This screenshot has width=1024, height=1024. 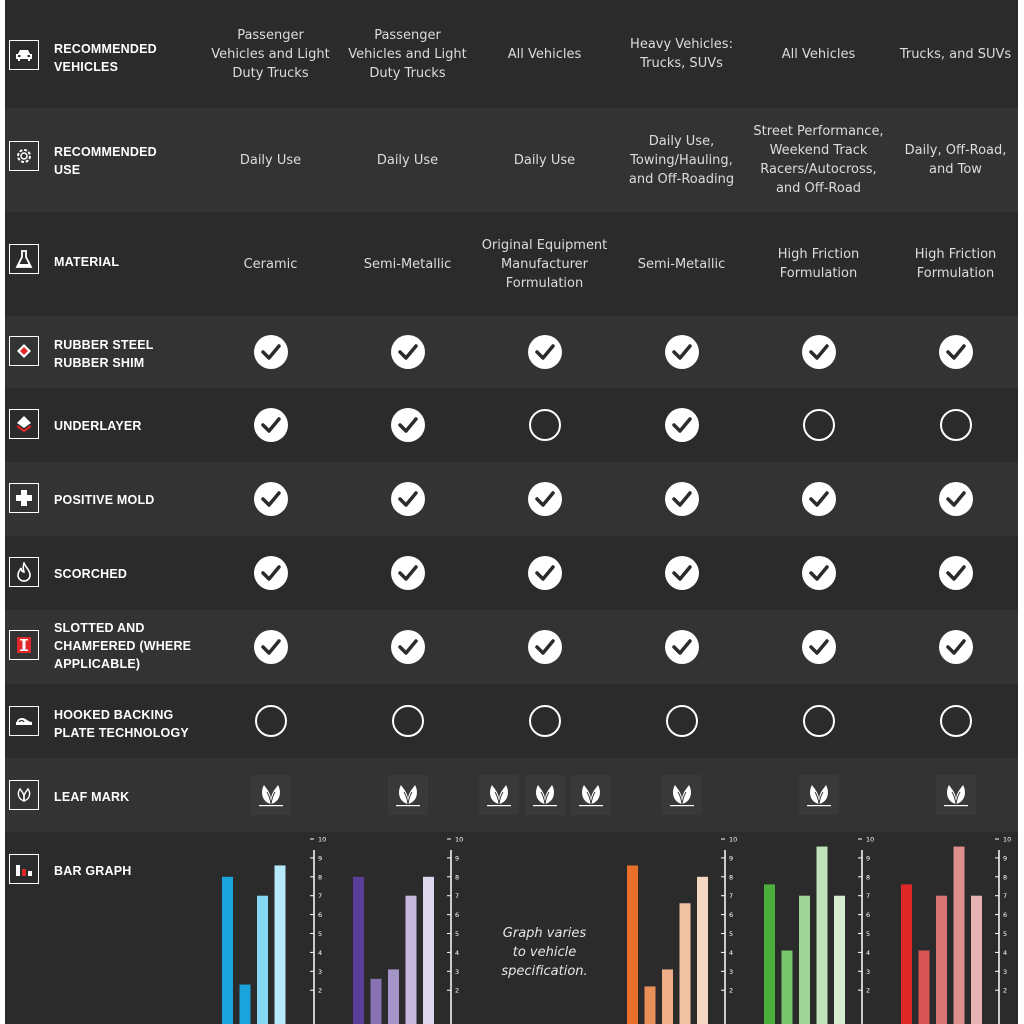 I want to click on table-row: LEAF MARK, so click(x=511, y=795).